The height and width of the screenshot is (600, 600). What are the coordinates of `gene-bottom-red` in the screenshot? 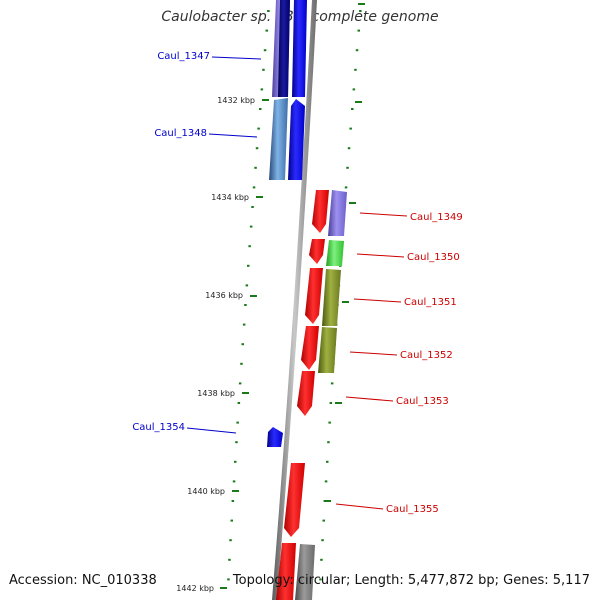 It's located at (286, 571).